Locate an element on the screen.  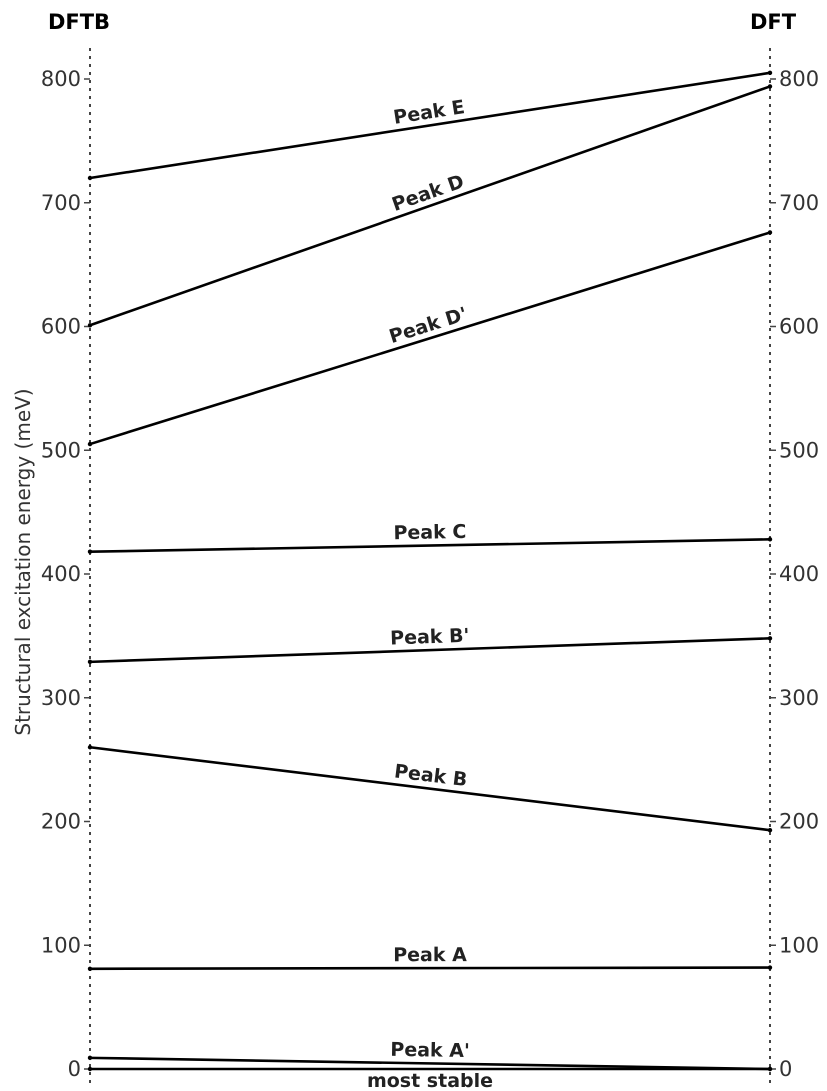
series-label: Peak B' is located at coordinates (430, 637).